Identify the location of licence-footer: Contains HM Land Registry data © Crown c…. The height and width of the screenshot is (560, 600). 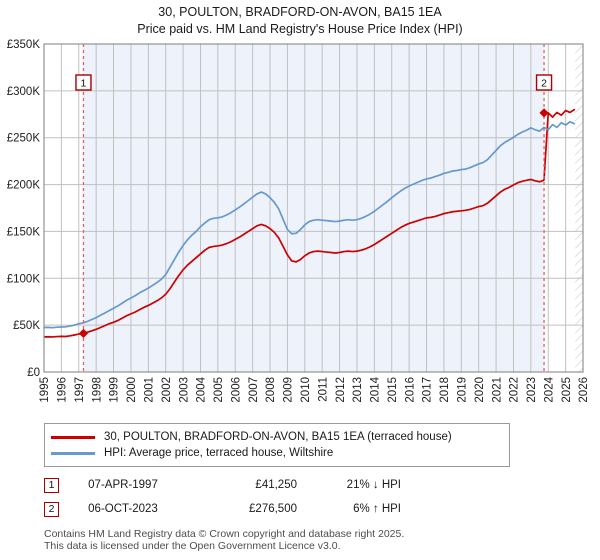
(304, 540).